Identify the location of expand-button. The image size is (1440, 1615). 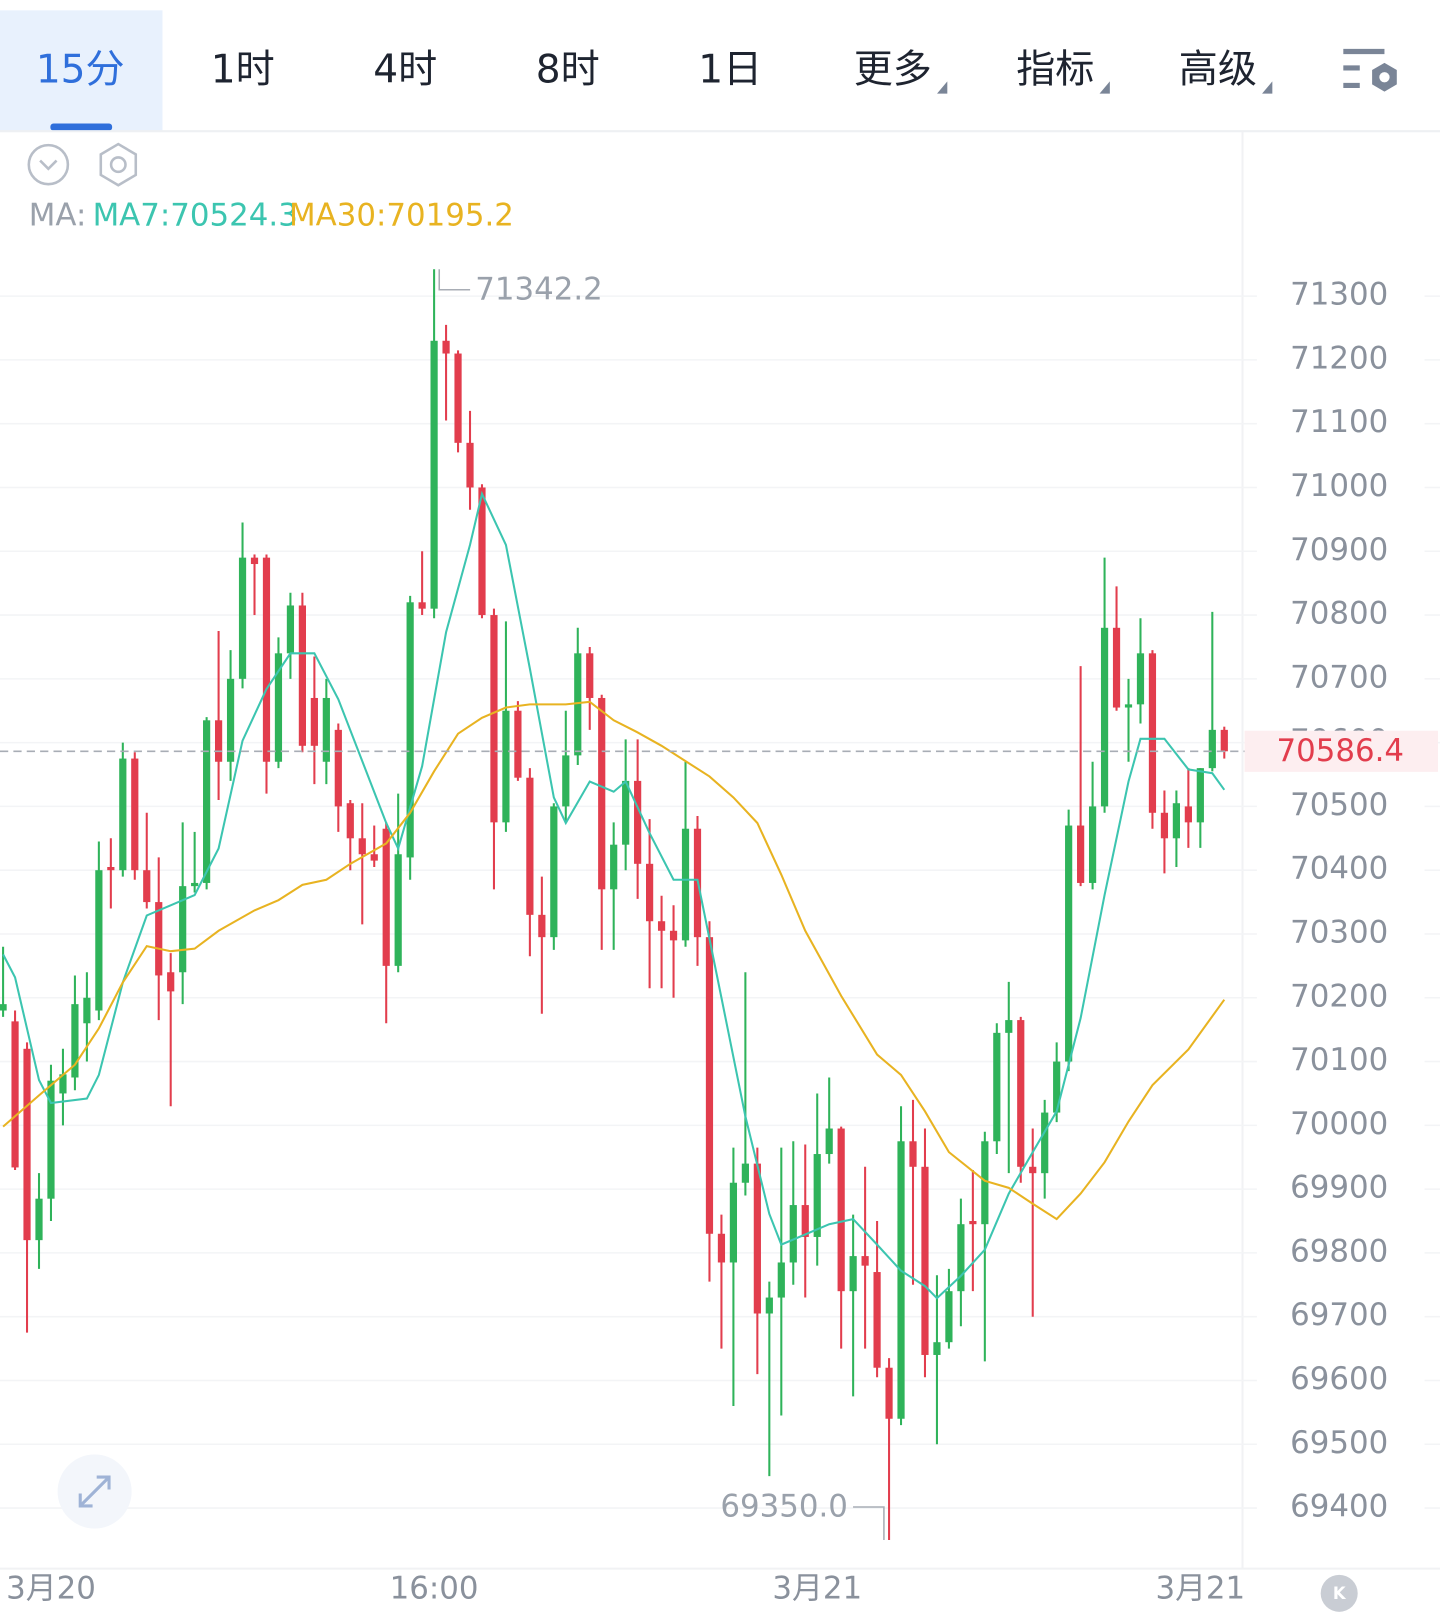
(94, 1491).